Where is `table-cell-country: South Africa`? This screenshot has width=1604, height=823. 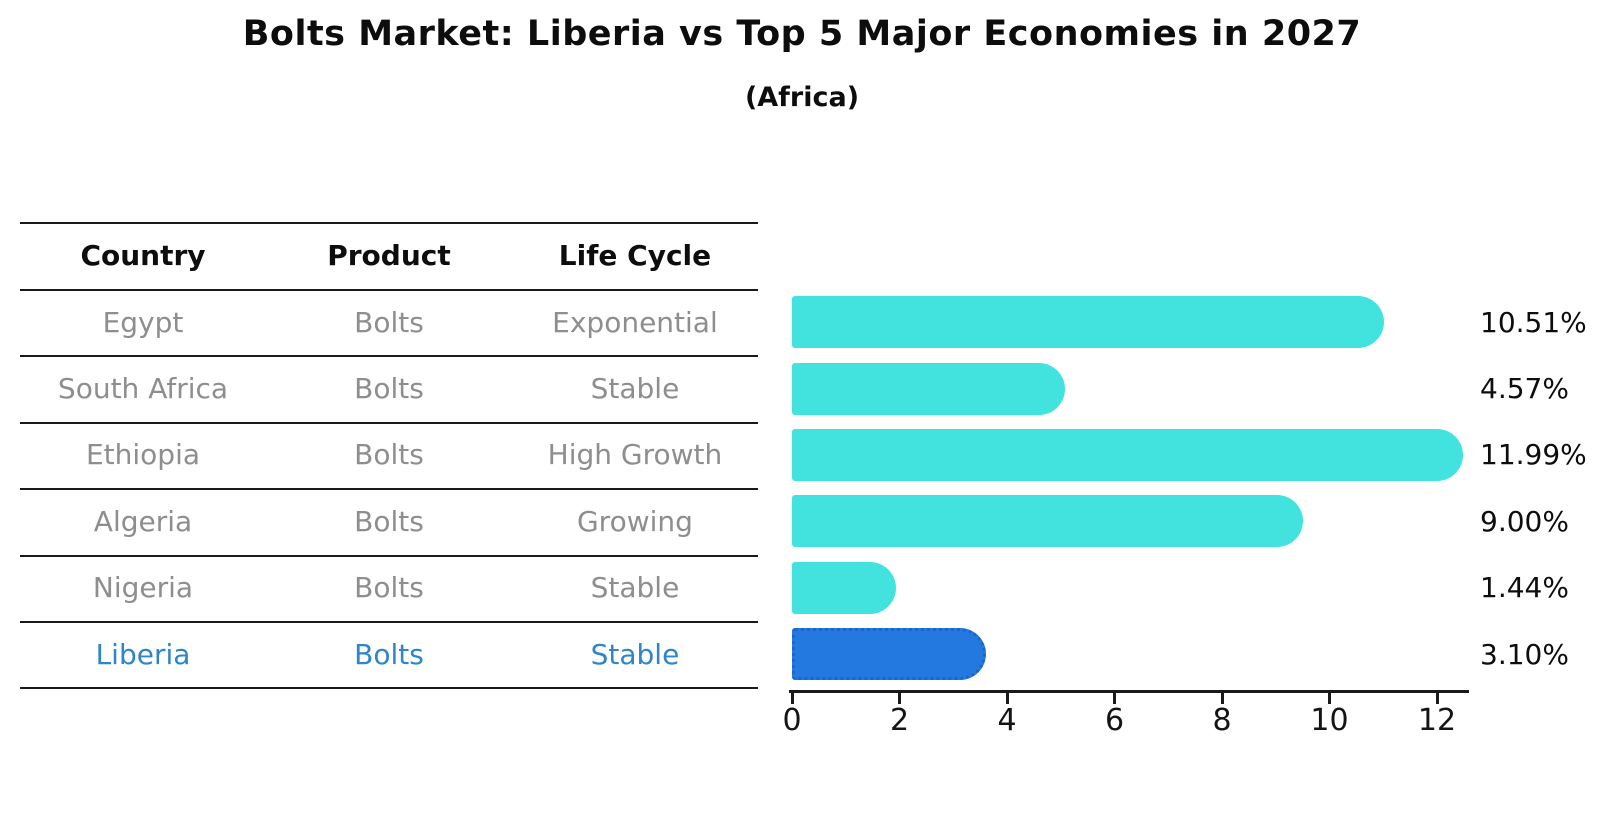
table-cell-country: South Africa is located at coordinates (143, 389).